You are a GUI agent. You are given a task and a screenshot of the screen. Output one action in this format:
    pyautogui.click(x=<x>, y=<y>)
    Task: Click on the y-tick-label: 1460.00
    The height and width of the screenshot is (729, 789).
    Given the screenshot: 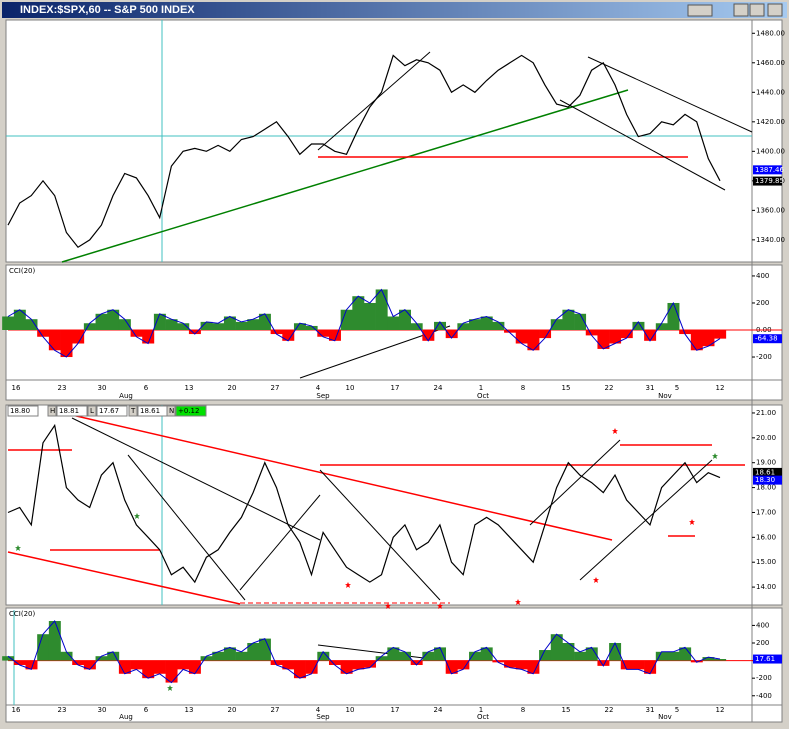 What is the action you would take?
    pyautogui.click(x=770, y=63)
    